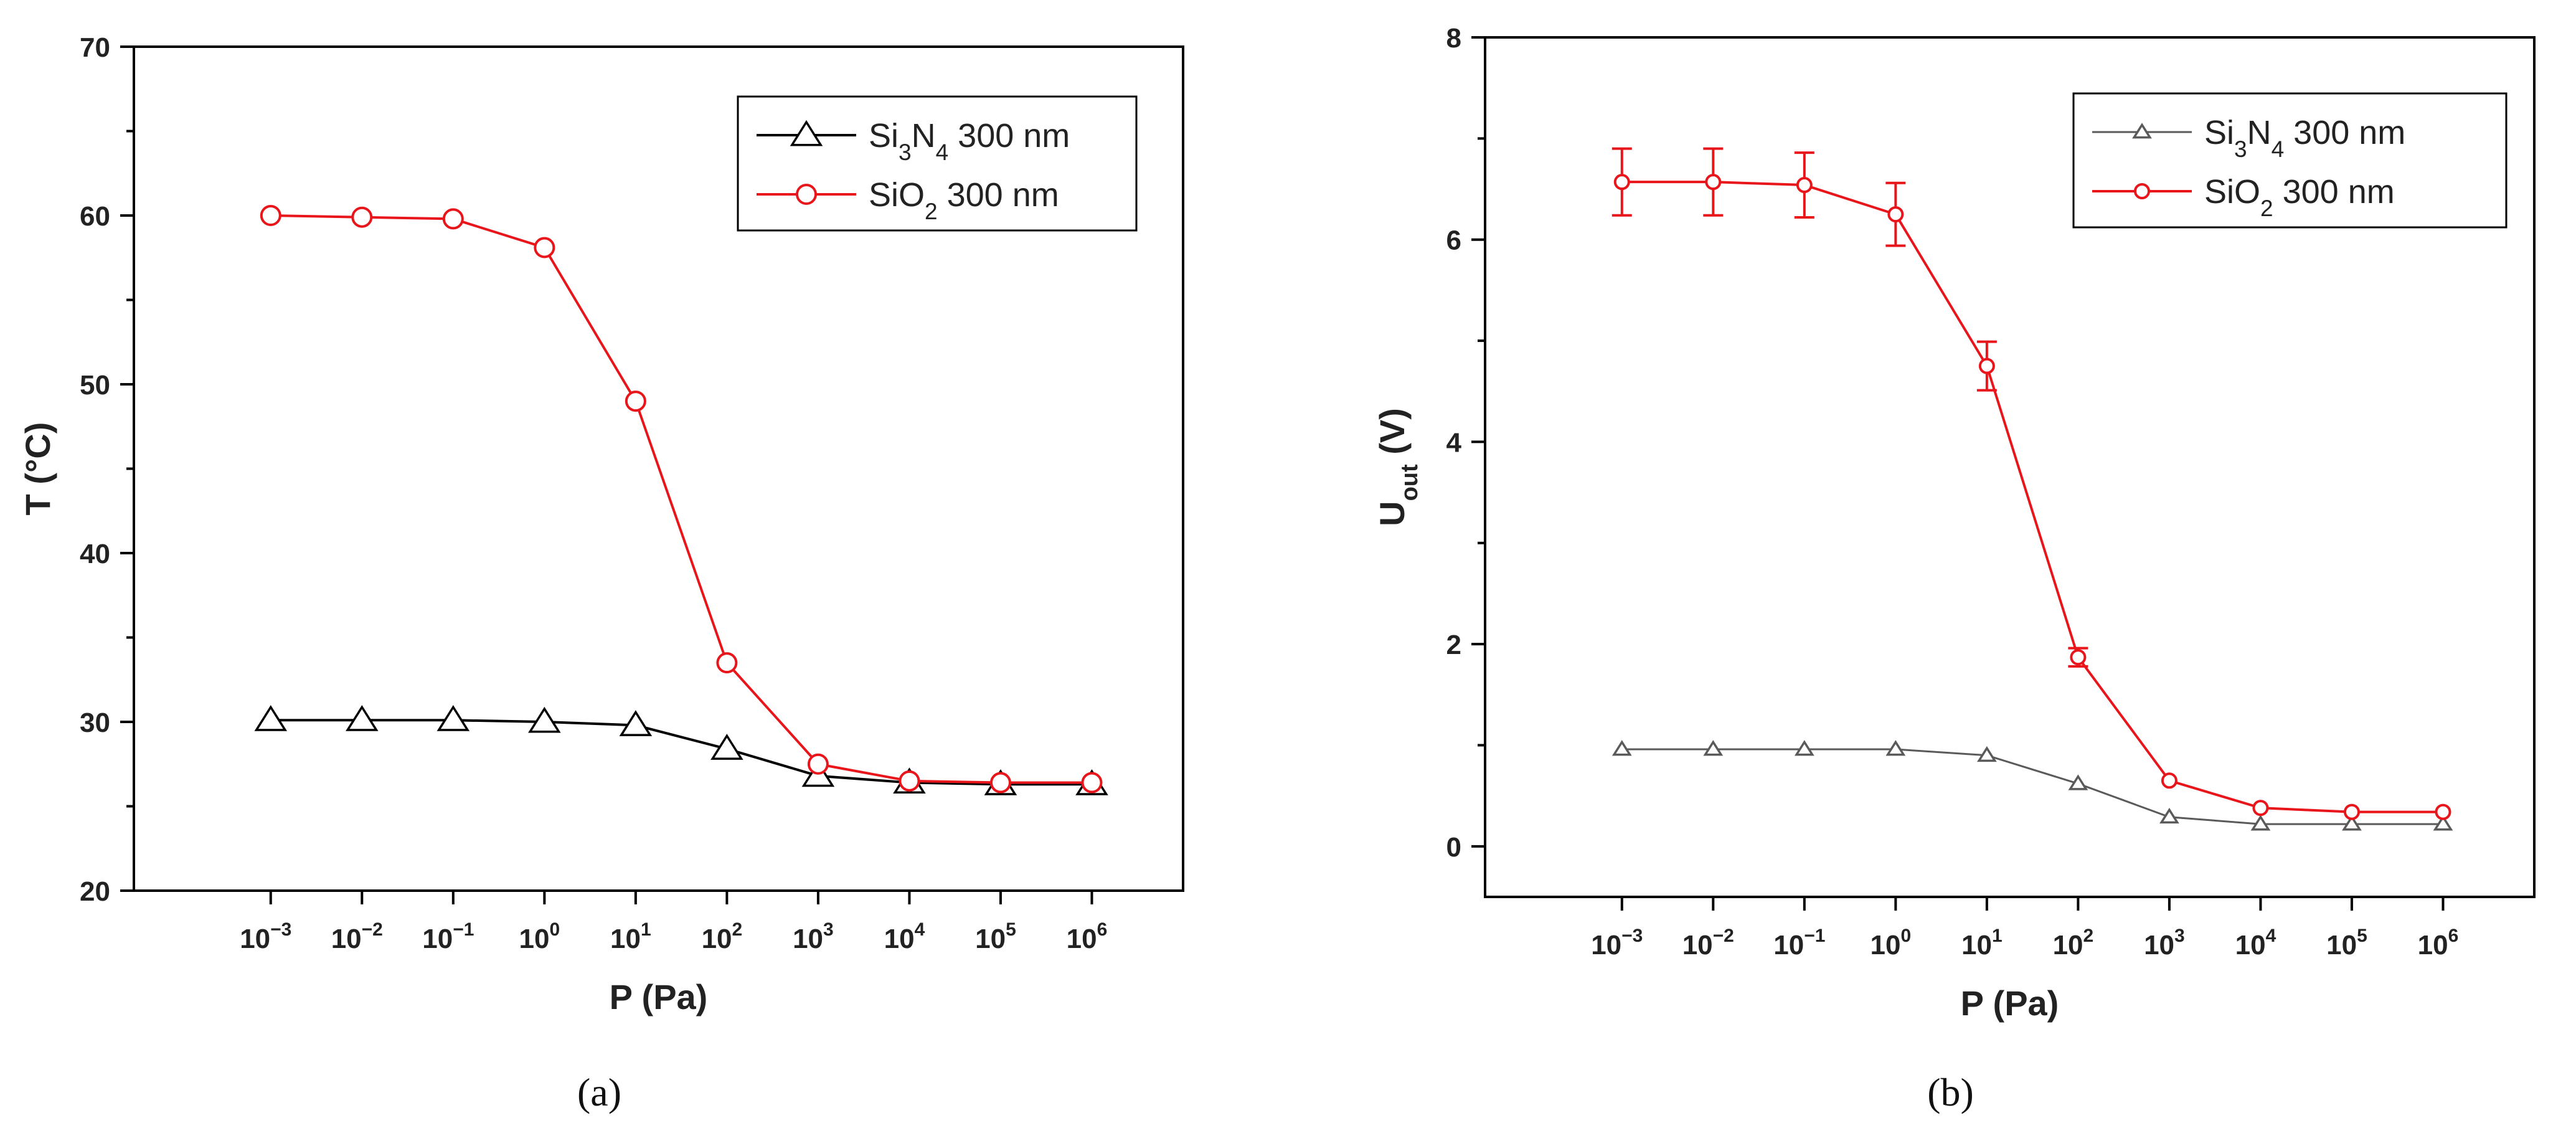  Describe the element at coordinates (1453, 847) in the screenshot. I see `y-tick-label: 0` at that location.